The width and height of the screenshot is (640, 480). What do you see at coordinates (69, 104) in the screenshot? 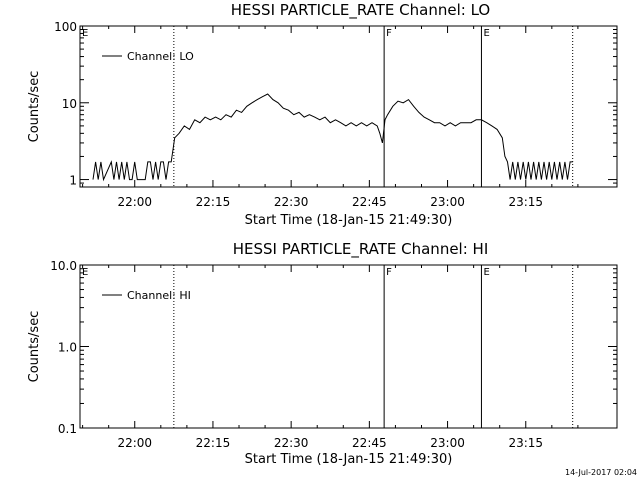
I see `y-tick-label: 10` at bounding box center [69, 104].